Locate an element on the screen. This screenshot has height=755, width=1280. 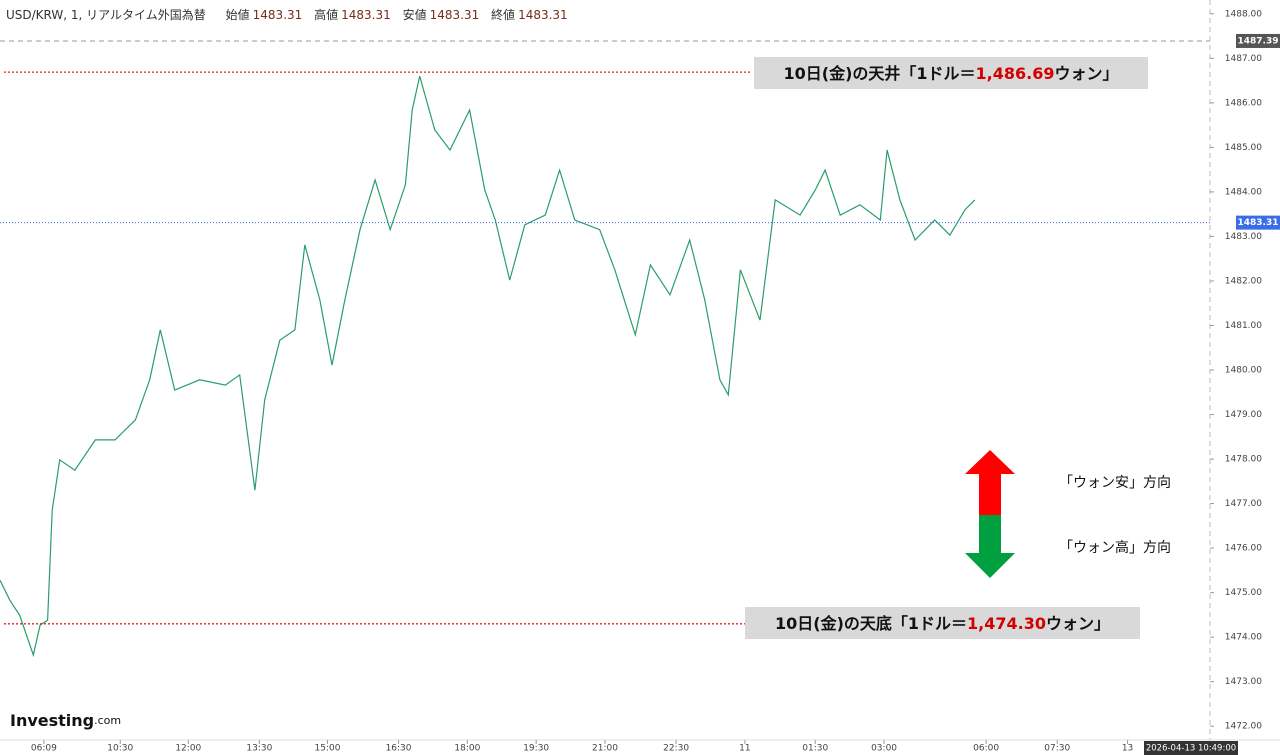
cursor-time-tag is located at coordinates (1191, 748).